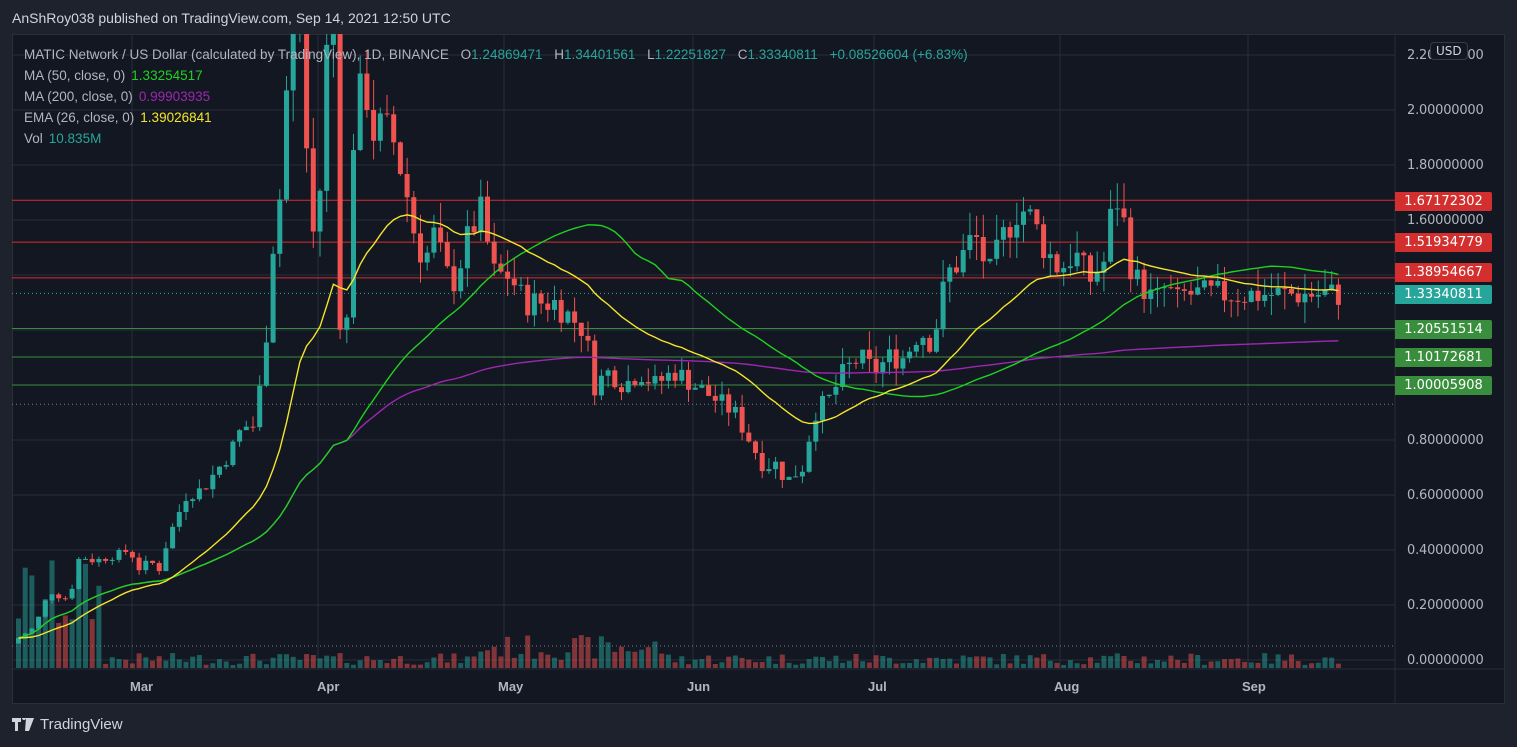  Describe the element at coordinates (877, 686) in the screenshot. I see `time-label: Jul` at that location.